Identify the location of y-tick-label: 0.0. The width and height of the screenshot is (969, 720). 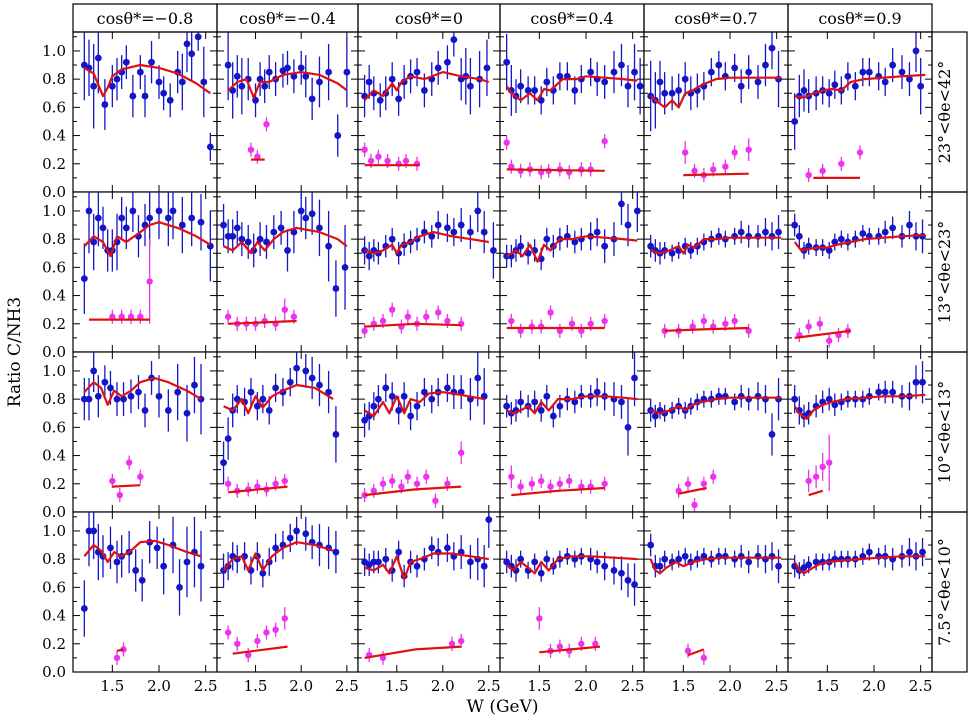
(54, 672).